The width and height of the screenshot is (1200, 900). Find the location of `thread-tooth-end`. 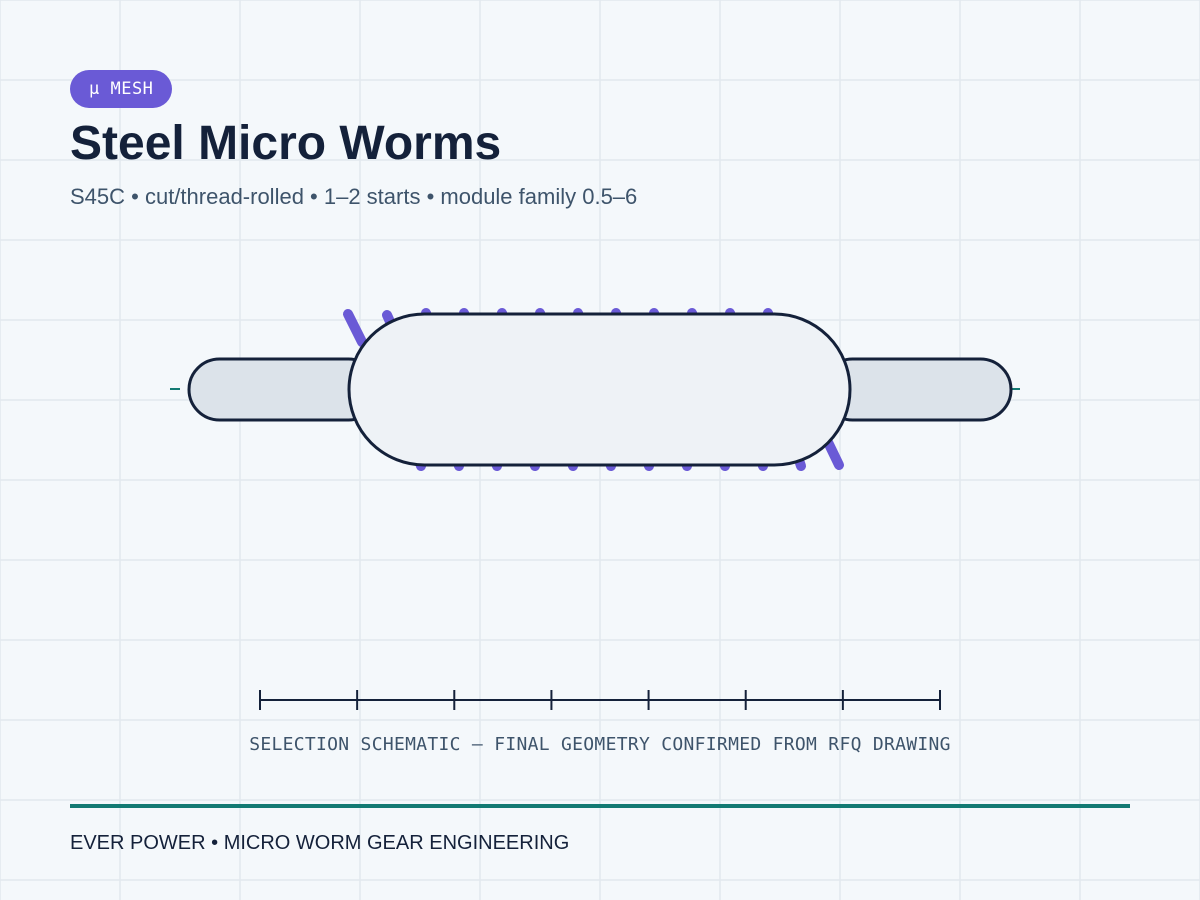

thread-tooth-end is located at coordinates (355, 328).